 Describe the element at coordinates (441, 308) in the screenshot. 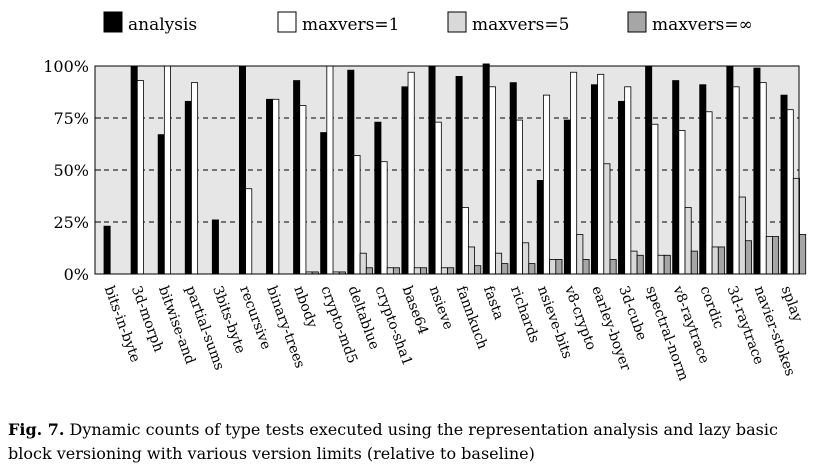

I see `x-tick-label-nsieve: nsieve` at that location.